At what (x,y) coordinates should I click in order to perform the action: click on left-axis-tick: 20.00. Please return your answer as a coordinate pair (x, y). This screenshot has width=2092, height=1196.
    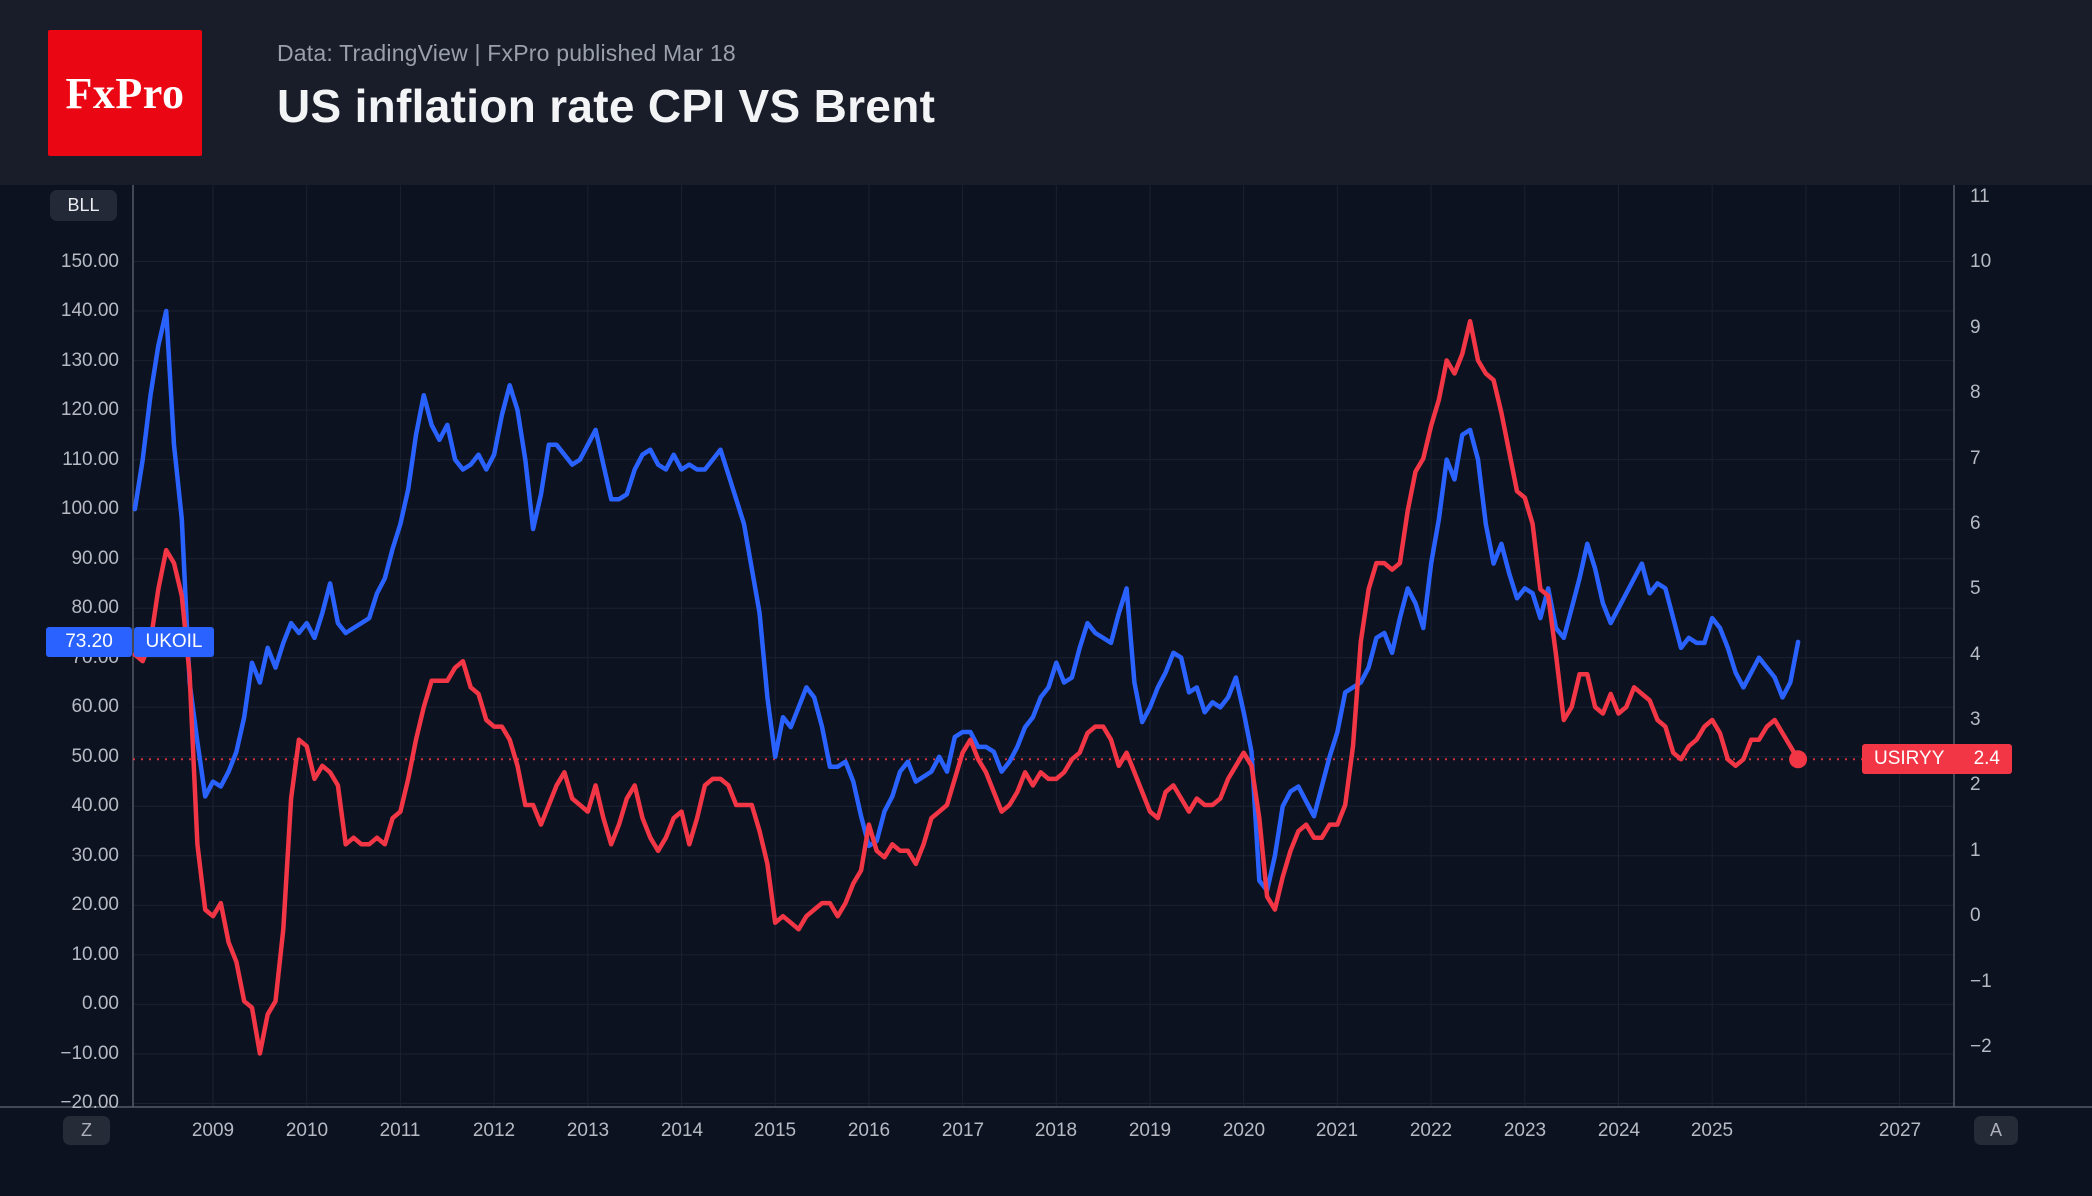
    Looking at the image, I should click on (95, 904).